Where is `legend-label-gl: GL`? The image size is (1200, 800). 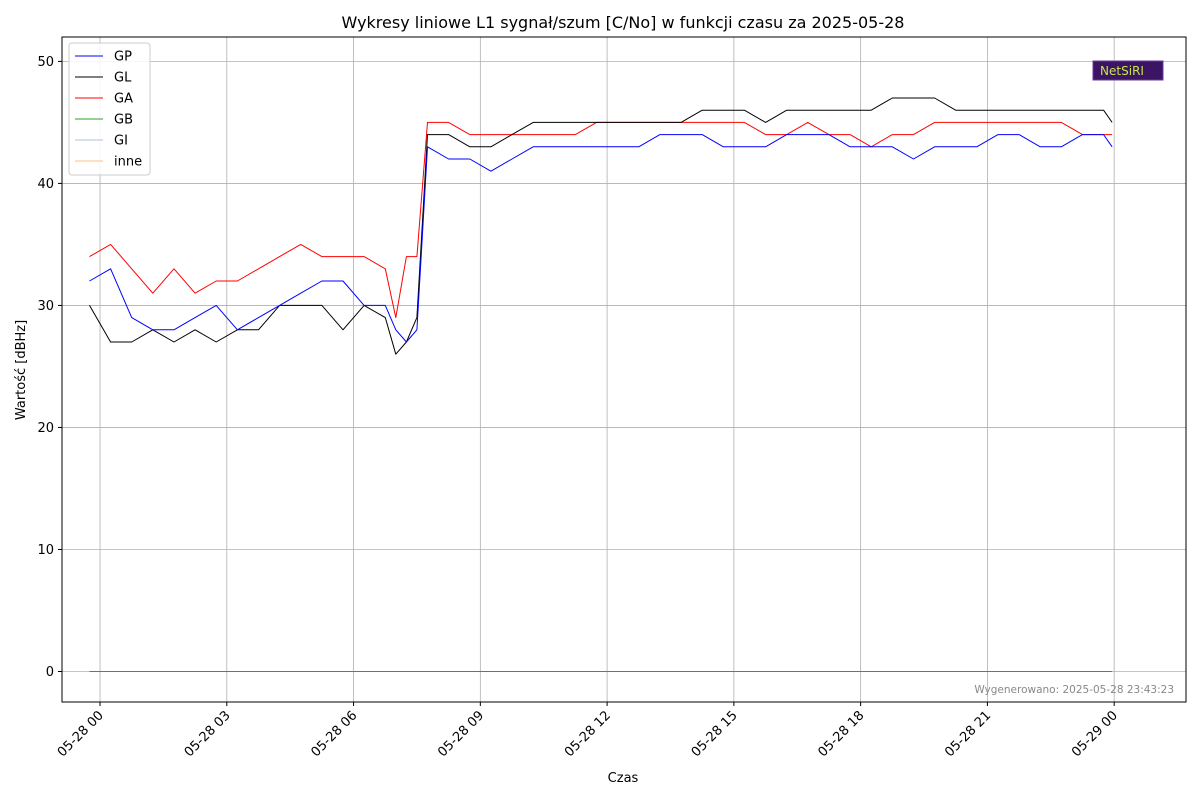
legend-label-gl: GL is located at coordinates (123, 78).